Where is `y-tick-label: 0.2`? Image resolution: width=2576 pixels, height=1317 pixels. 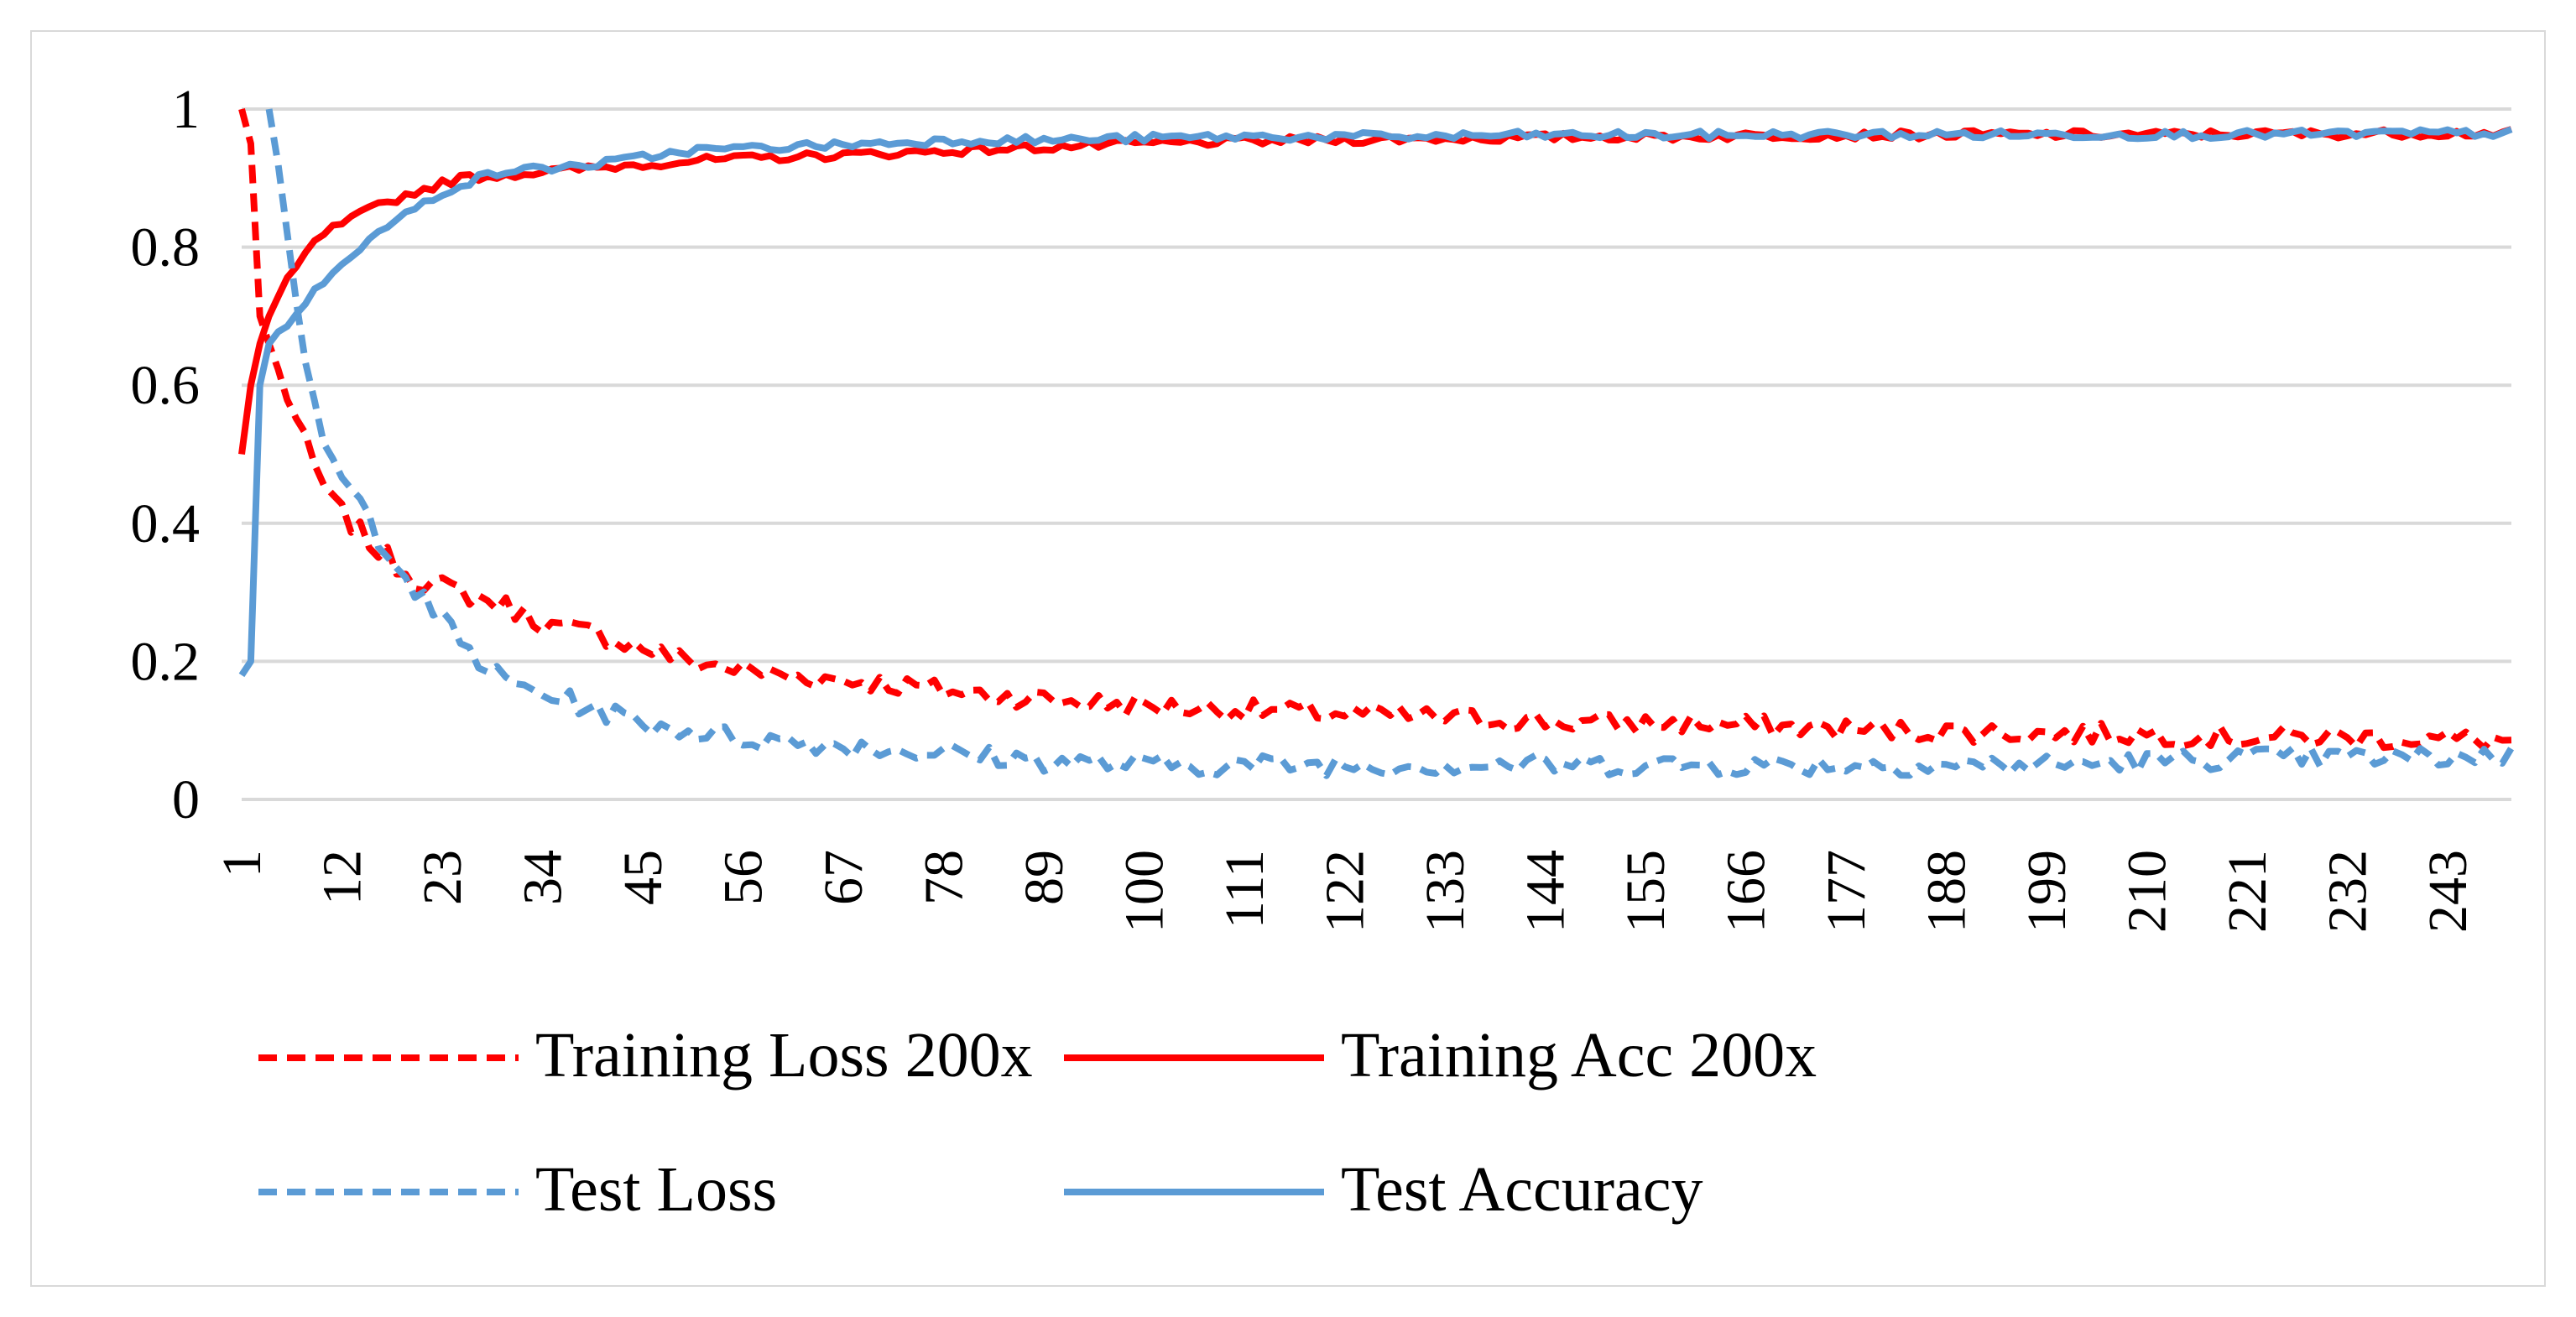
y-tick-label: 0.2 is located at coordinates (166, 662).